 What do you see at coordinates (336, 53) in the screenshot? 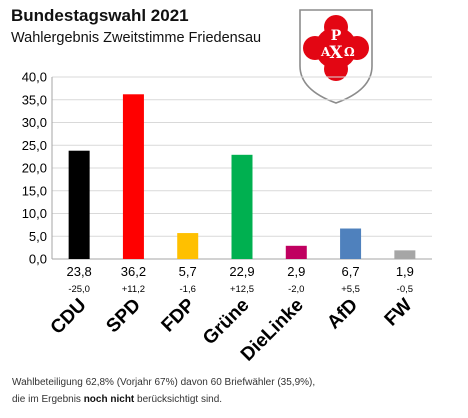
I see `crest-letter-chi: X` at bounding box center [336, 53].